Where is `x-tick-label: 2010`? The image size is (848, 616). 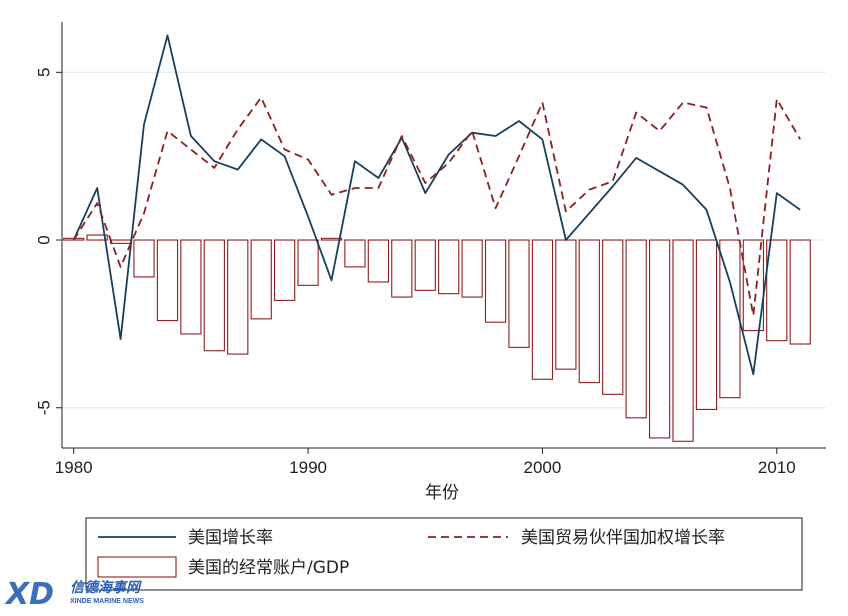 x-tick-label: 2010 is located at coordinates (777, 467).